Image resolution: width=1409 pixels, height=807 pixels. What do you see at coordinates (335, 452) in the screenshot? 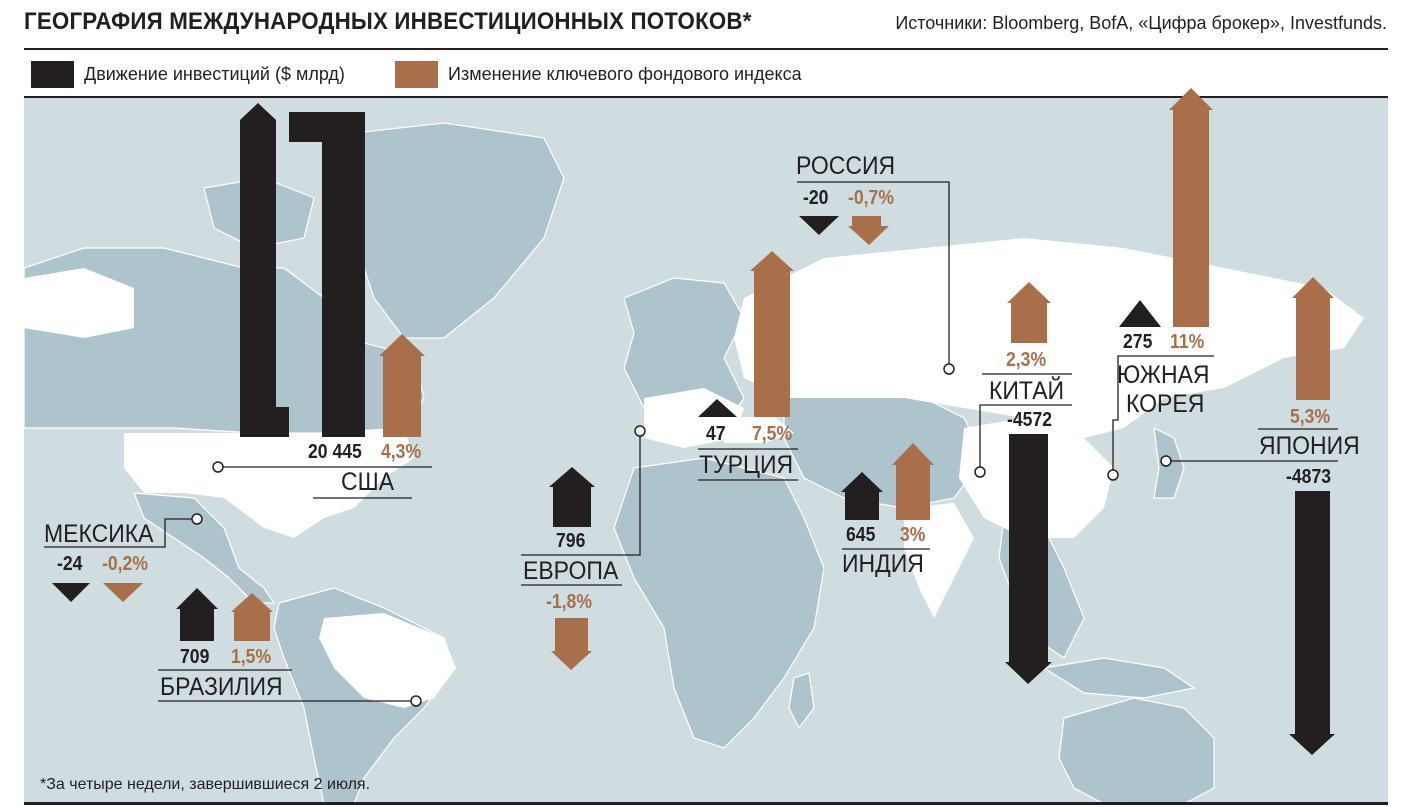
I see `usa-investment-value: 20 445` at bounding box center [335, 452].